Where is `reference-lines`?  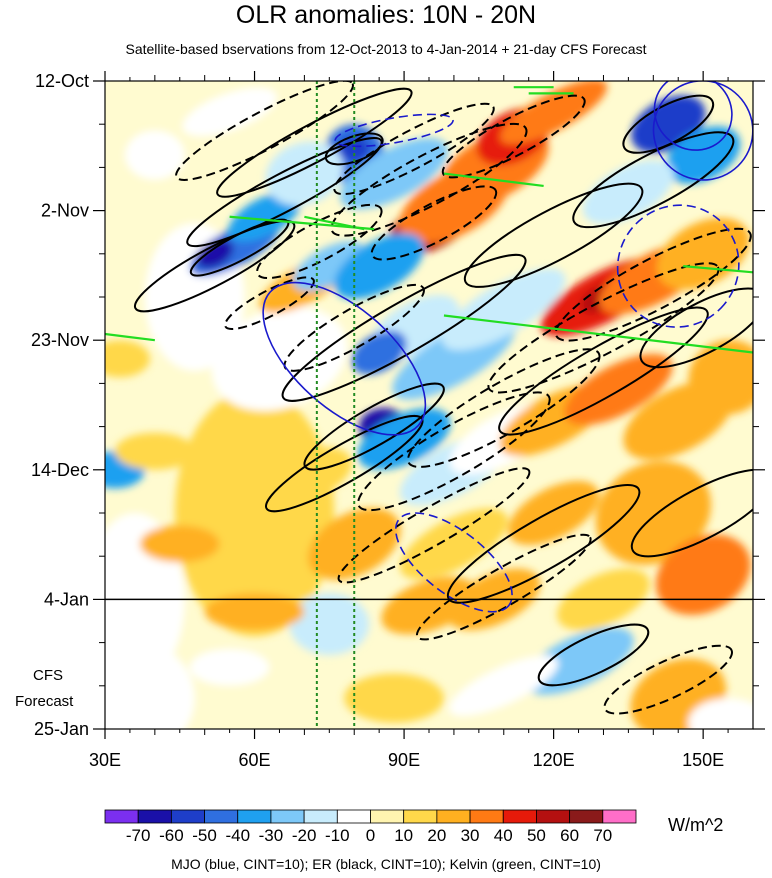
reference-lines is located at coordinates (335, 405).